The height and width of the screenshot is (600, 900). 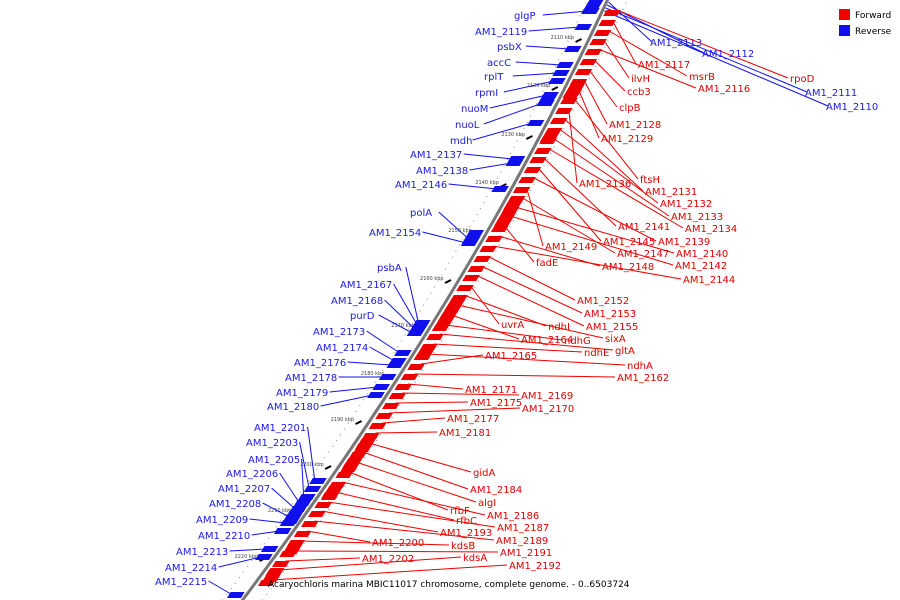 I want to click on forward-gene-label-am1-2165: AM1_2165, so click(x=511, y=356).